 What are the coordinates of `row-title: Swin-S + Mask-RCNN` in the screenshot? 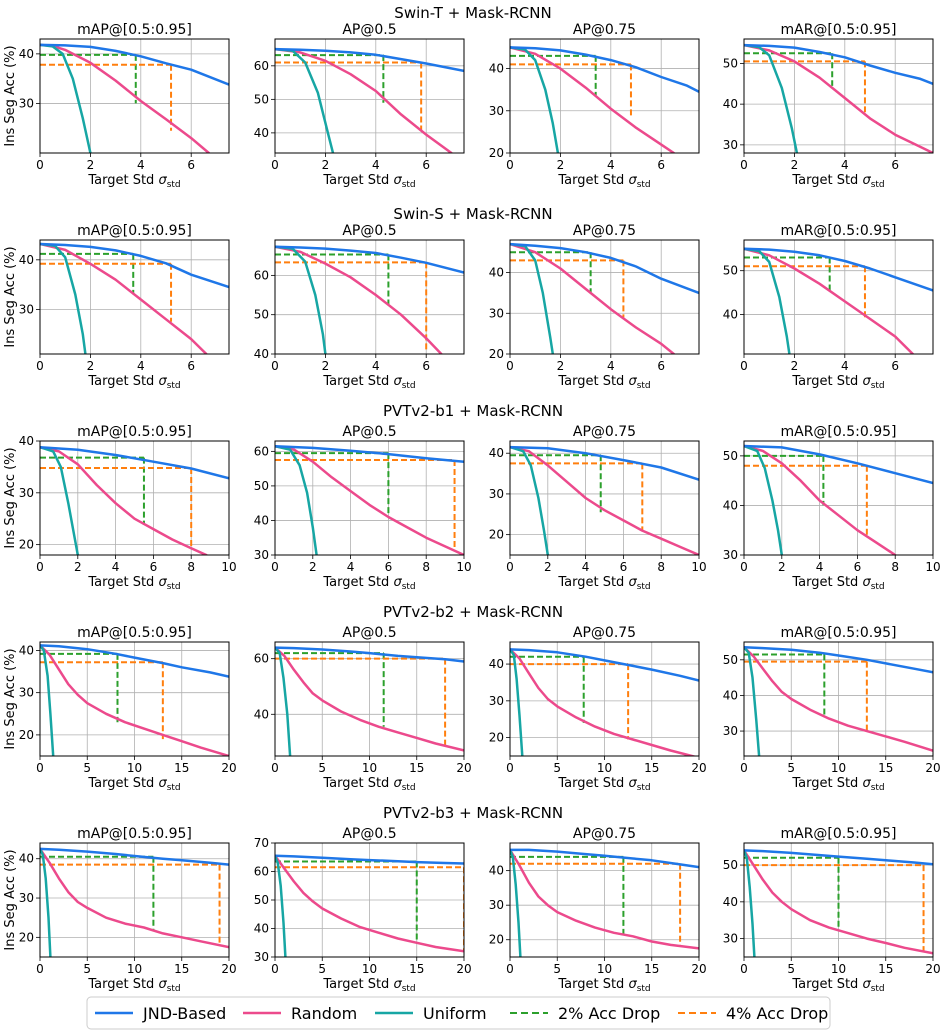 It's located at (472, 214).